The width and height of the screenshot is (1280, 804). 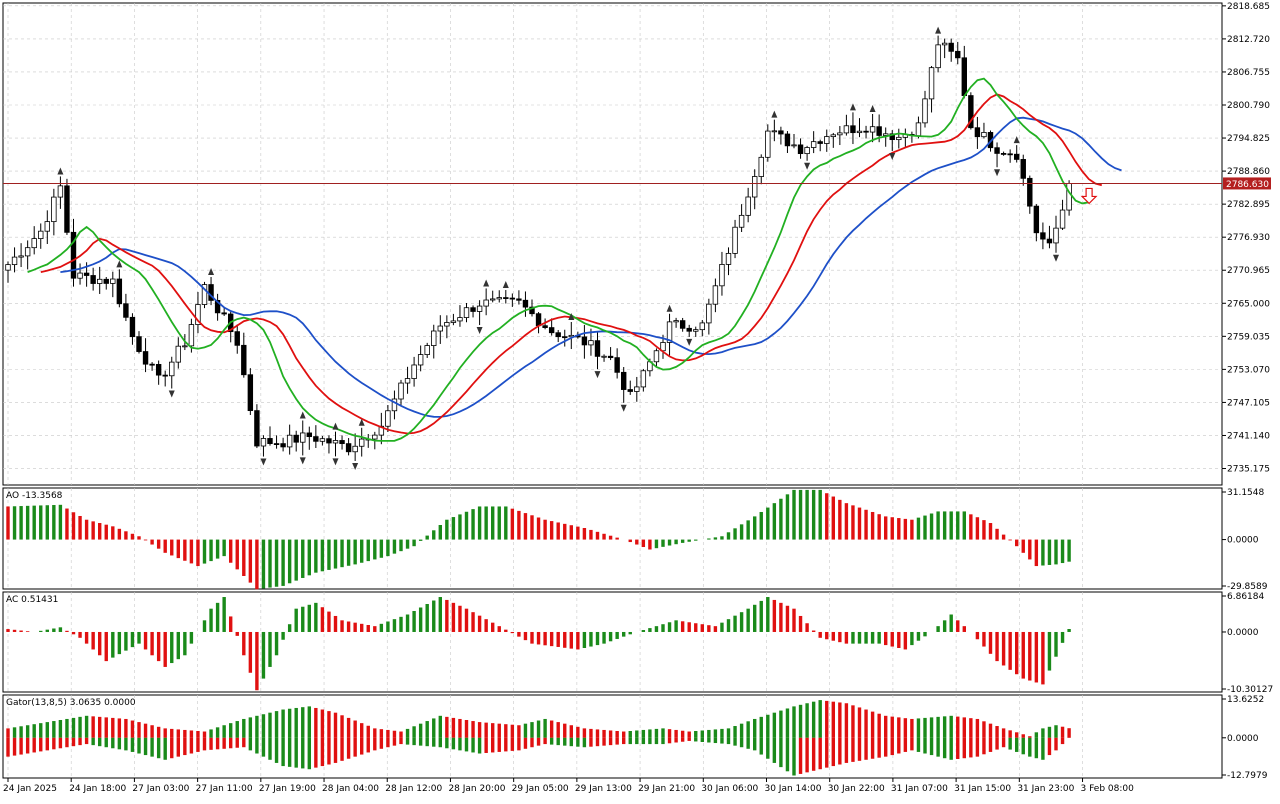 What do you see at coordinates (729, 789) in the screenshot?
I see `time-axis-tick-label: 30 Jan 06:00` at bounding box center [729, 789].